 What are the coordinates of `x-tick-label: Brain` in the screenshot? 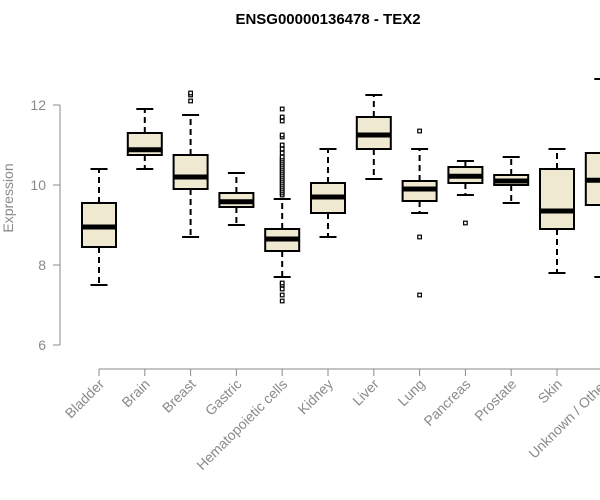 It's located at (135, 393).